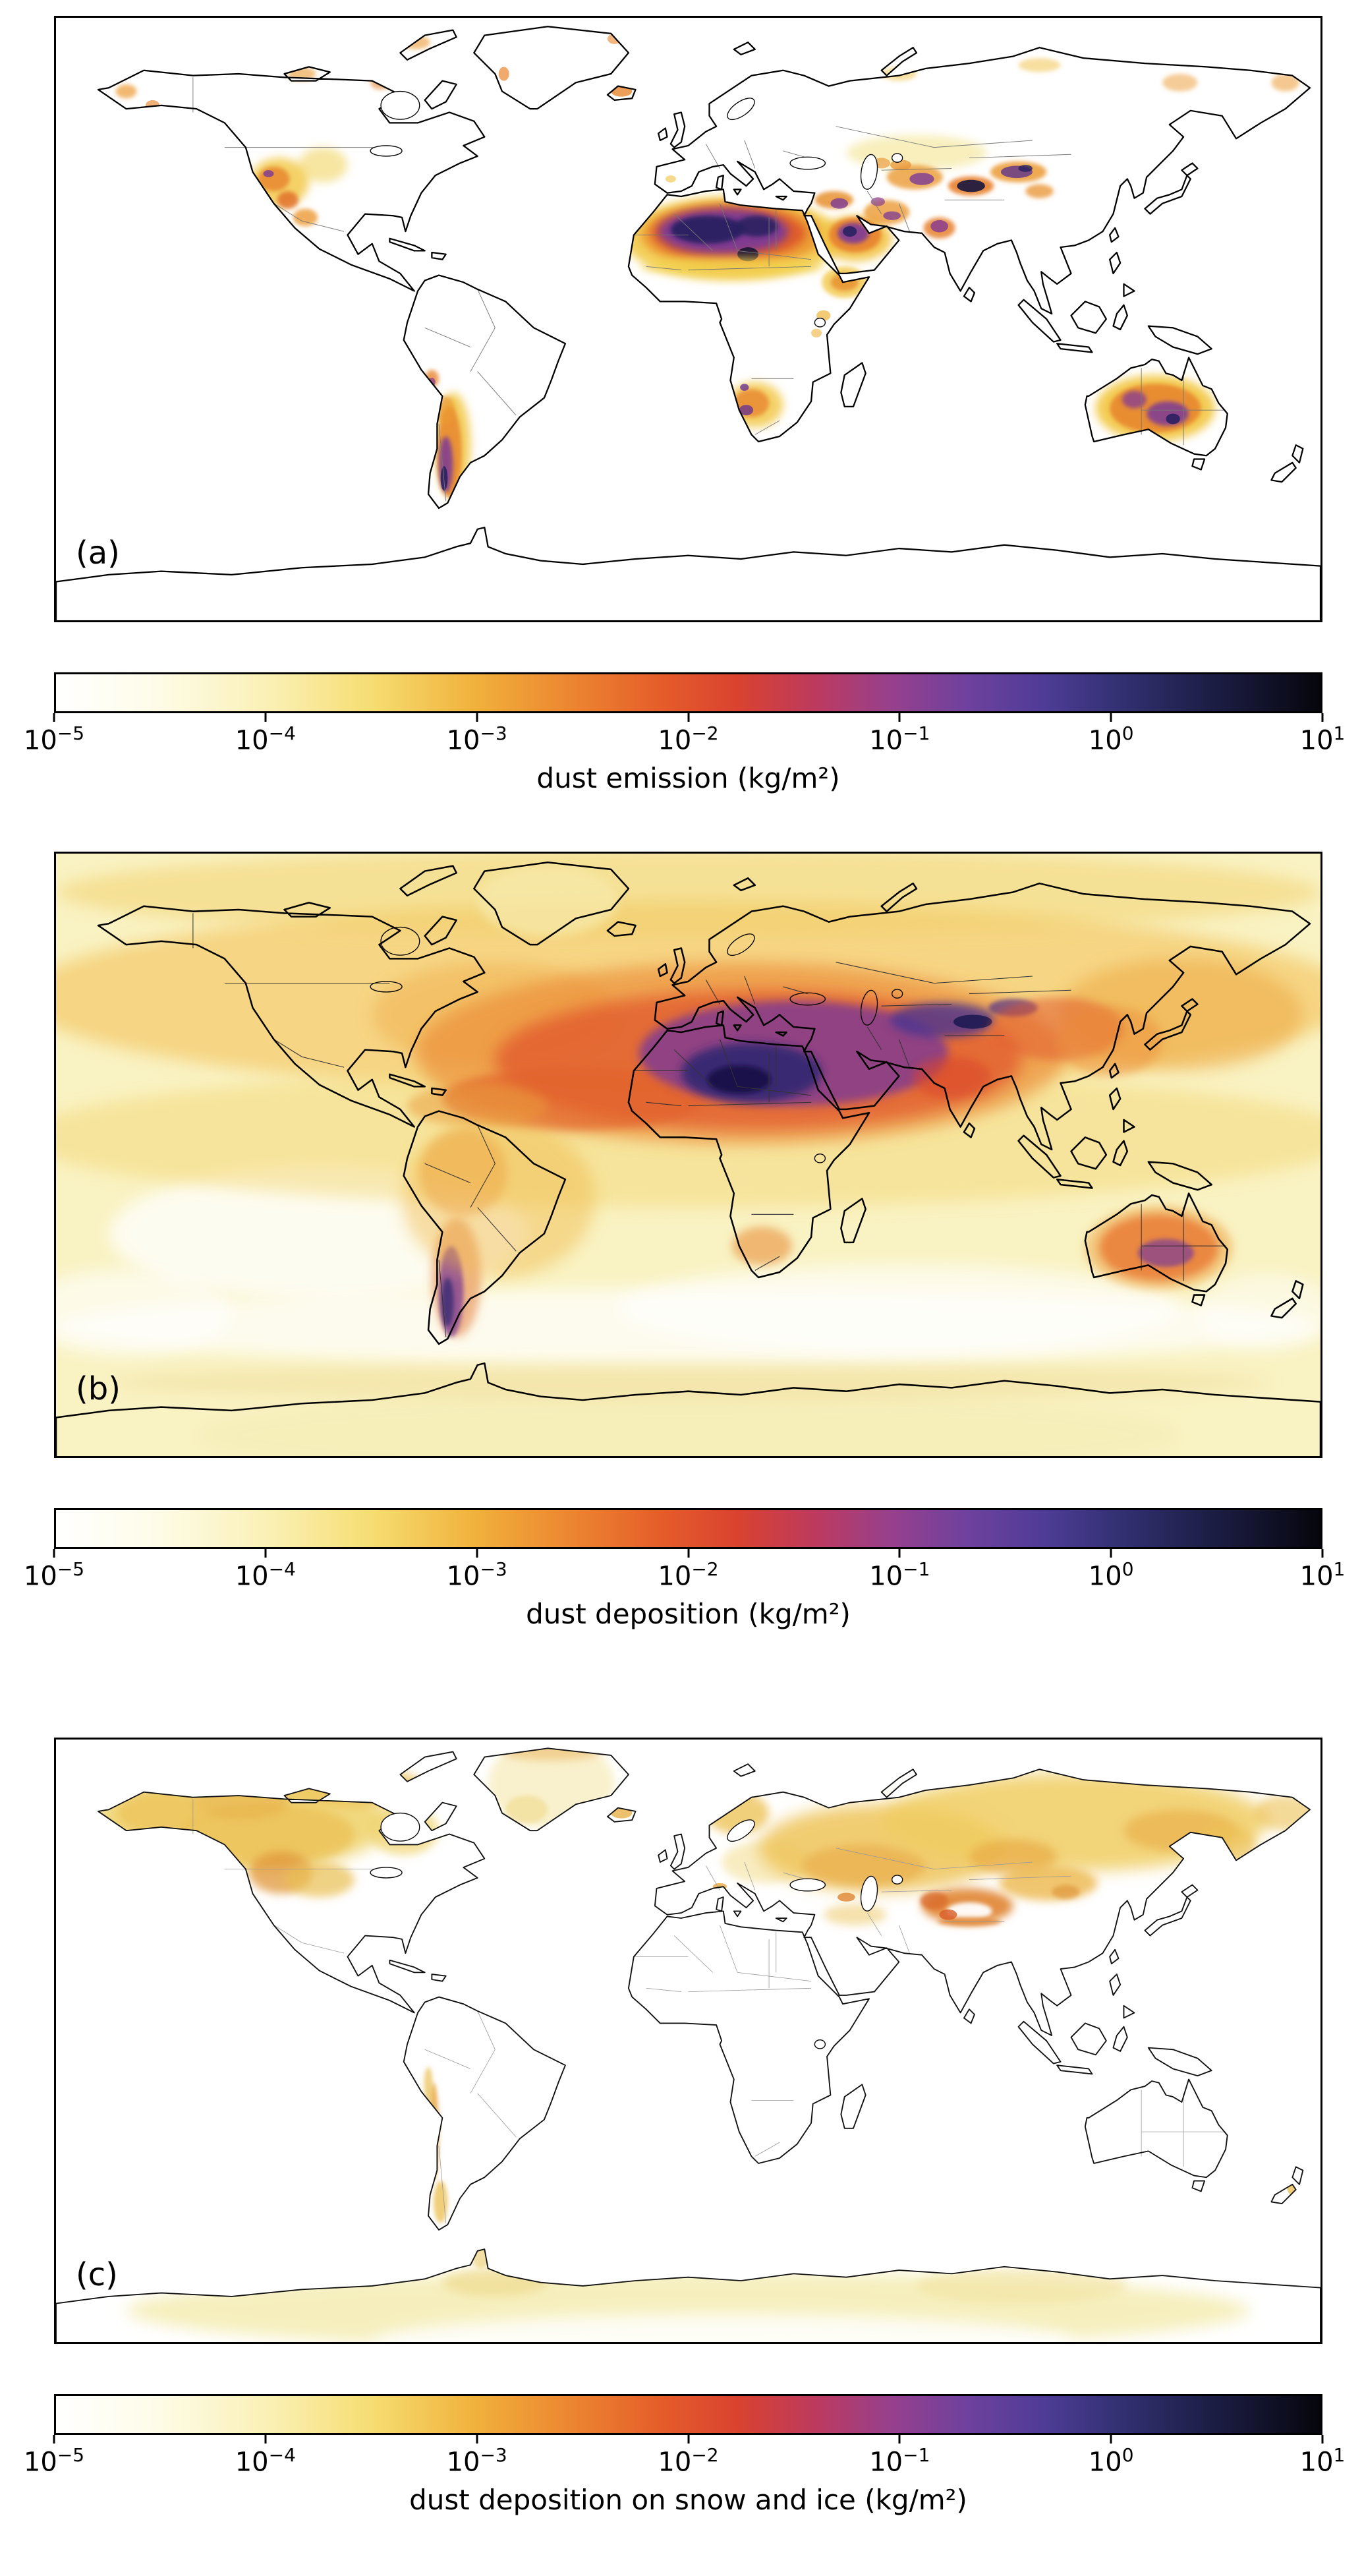 This screenshot has height=2576, width=1362. Describe the element at coordinates (688, 692) in the screenshot. I see `colorbar-a` at that location.